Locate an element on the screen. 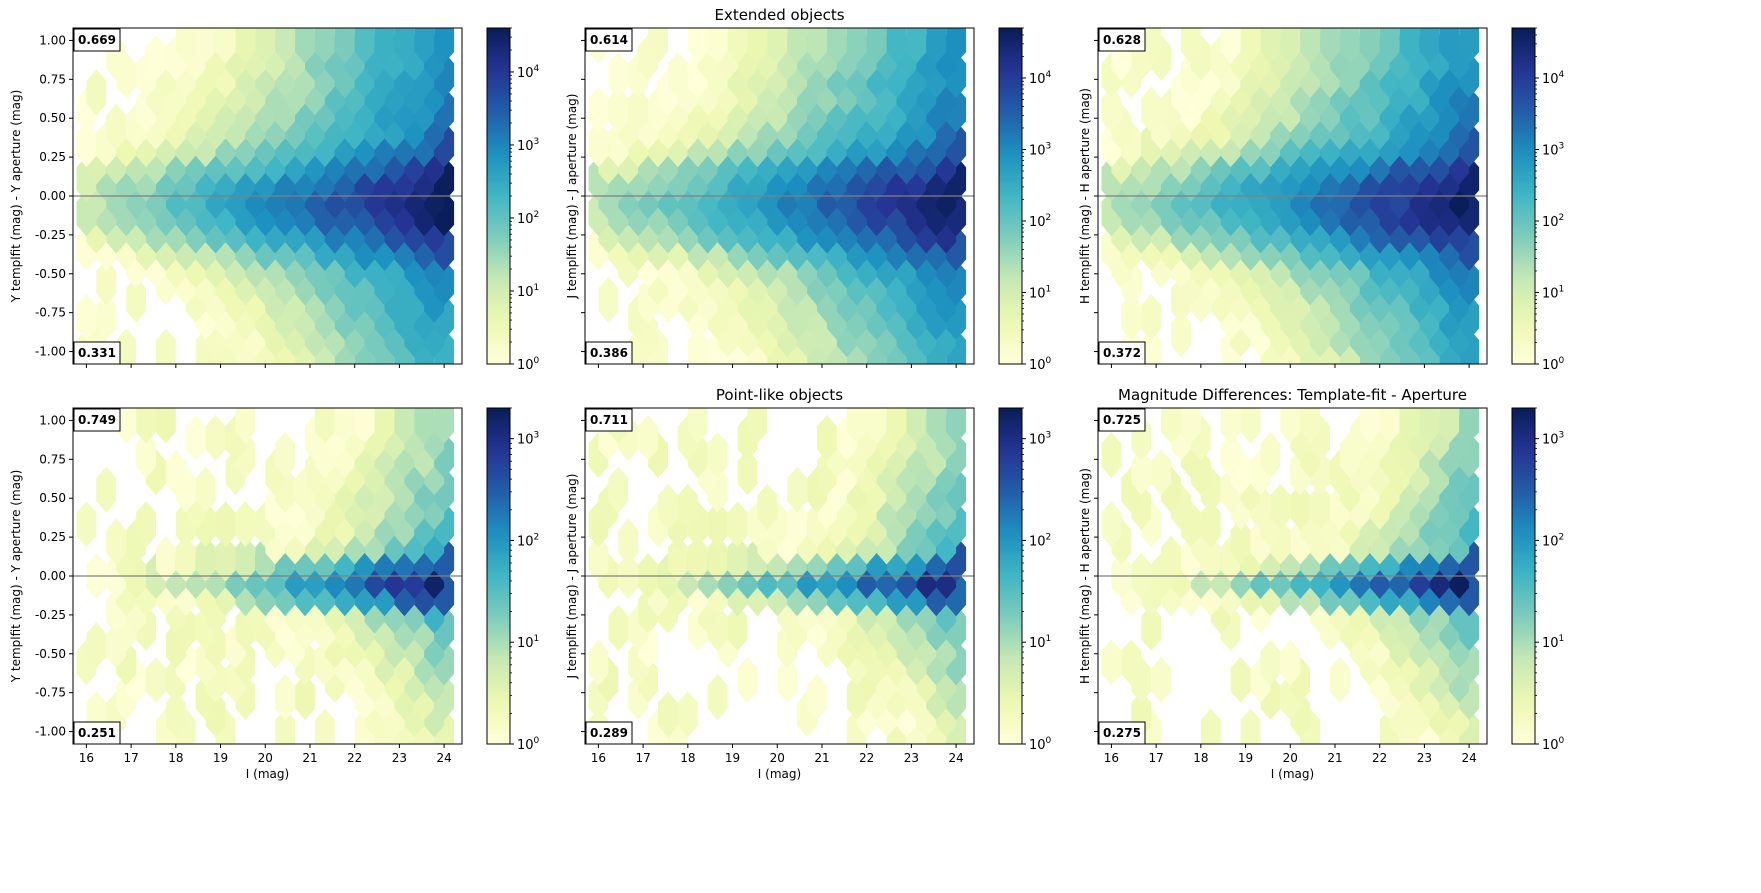 The width and height of the screenshot is (1761, 893). fraction-below-box is located at coordinates (97, 353).